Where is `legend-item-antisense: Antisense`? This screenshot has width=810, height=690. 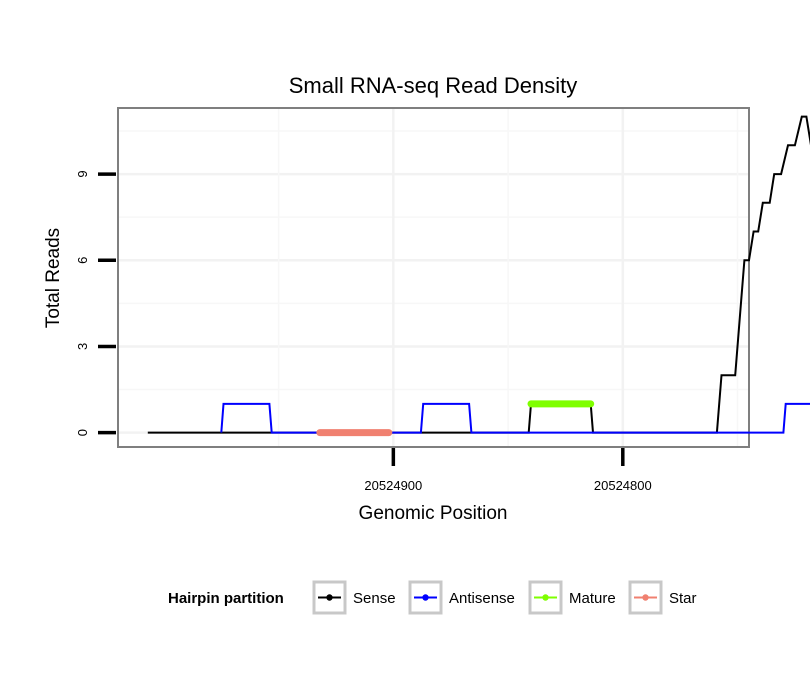
legend-item-antisense: Antisense is located at coordinates (461, 597).